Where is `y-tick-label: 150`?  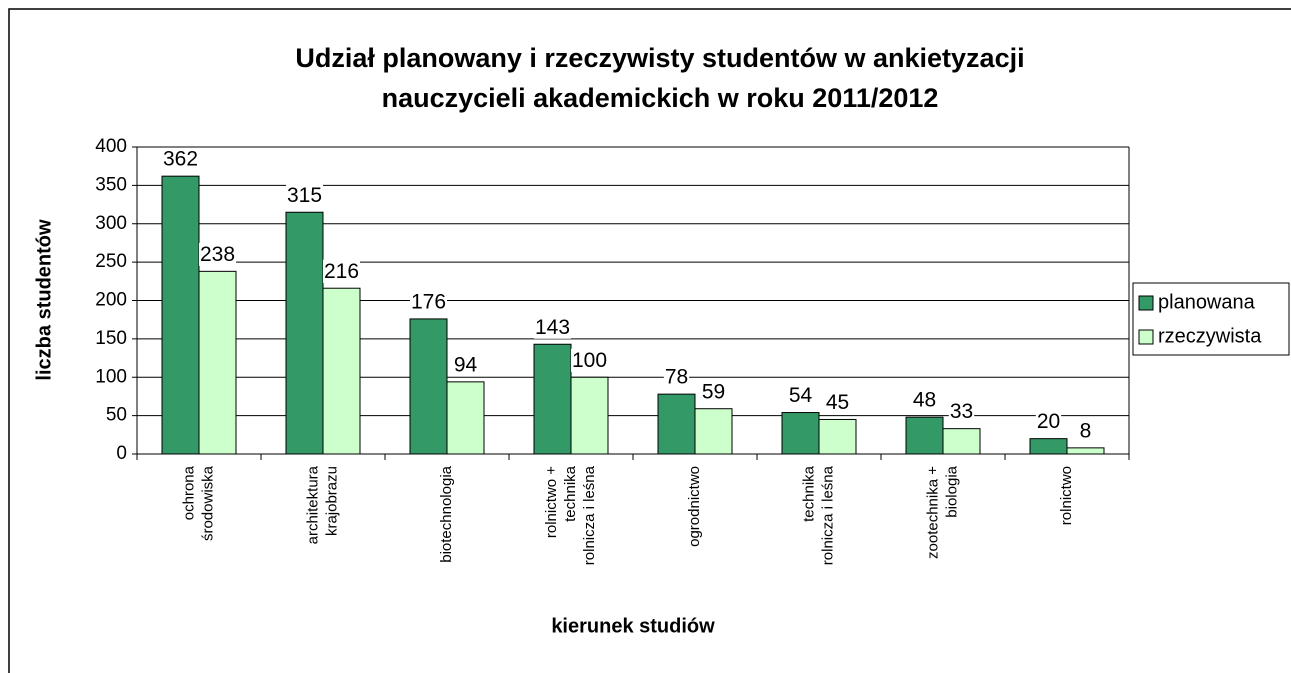
y-tick-label: 150 is located at coordinates (111, 338).